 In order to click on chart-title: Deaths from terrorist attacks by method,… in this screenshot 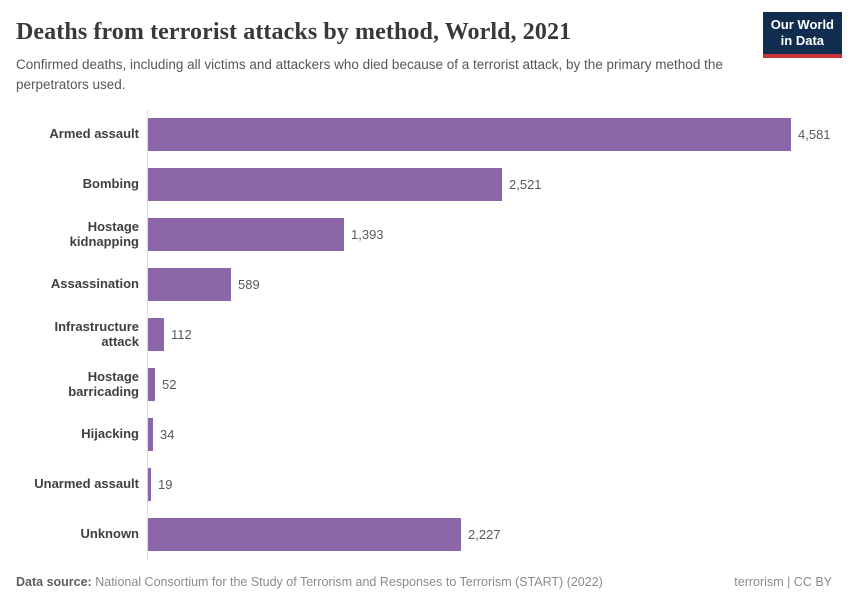, I will do `click(294, 32)`.